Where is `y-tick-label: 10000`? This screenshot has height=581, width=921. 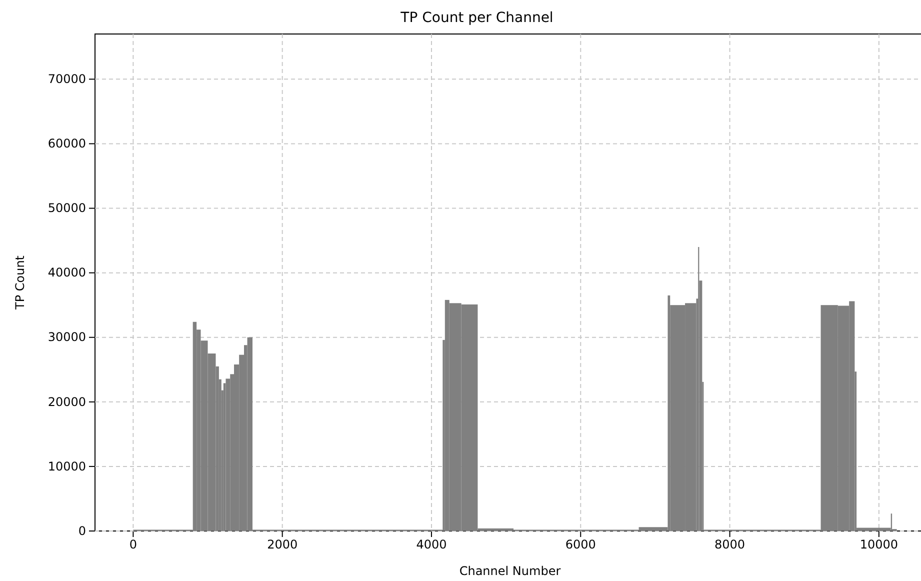 y-tick-label: 10000 is located at coordinates (67, 466).